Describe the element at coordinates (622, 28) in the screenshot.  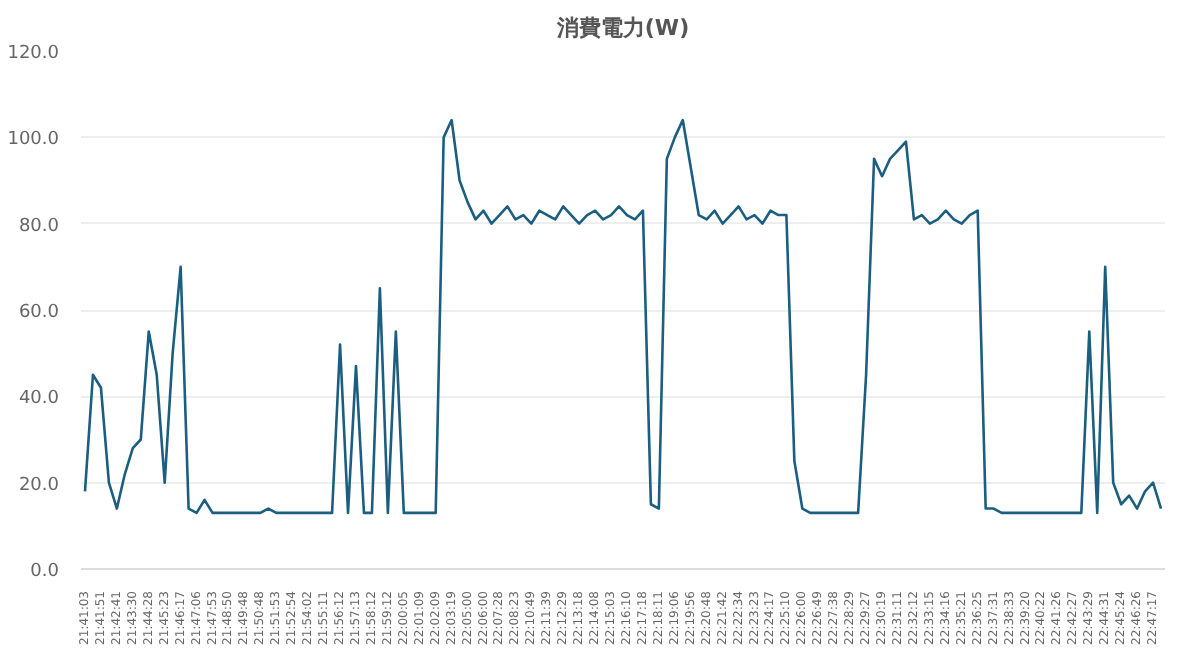
I see `chart-title: 消費電力(W)` at that location.